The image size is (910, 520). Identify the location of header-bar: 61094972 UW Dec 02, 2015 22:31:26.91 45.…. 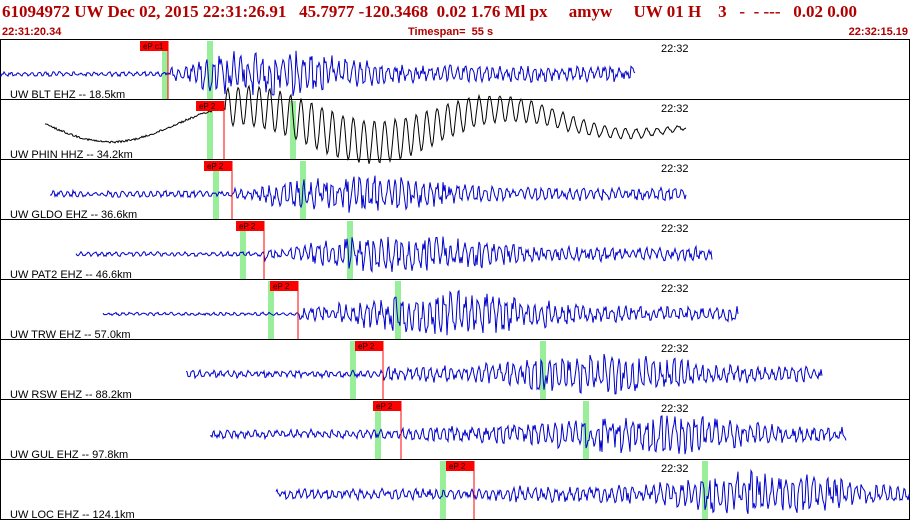
(455, 20).